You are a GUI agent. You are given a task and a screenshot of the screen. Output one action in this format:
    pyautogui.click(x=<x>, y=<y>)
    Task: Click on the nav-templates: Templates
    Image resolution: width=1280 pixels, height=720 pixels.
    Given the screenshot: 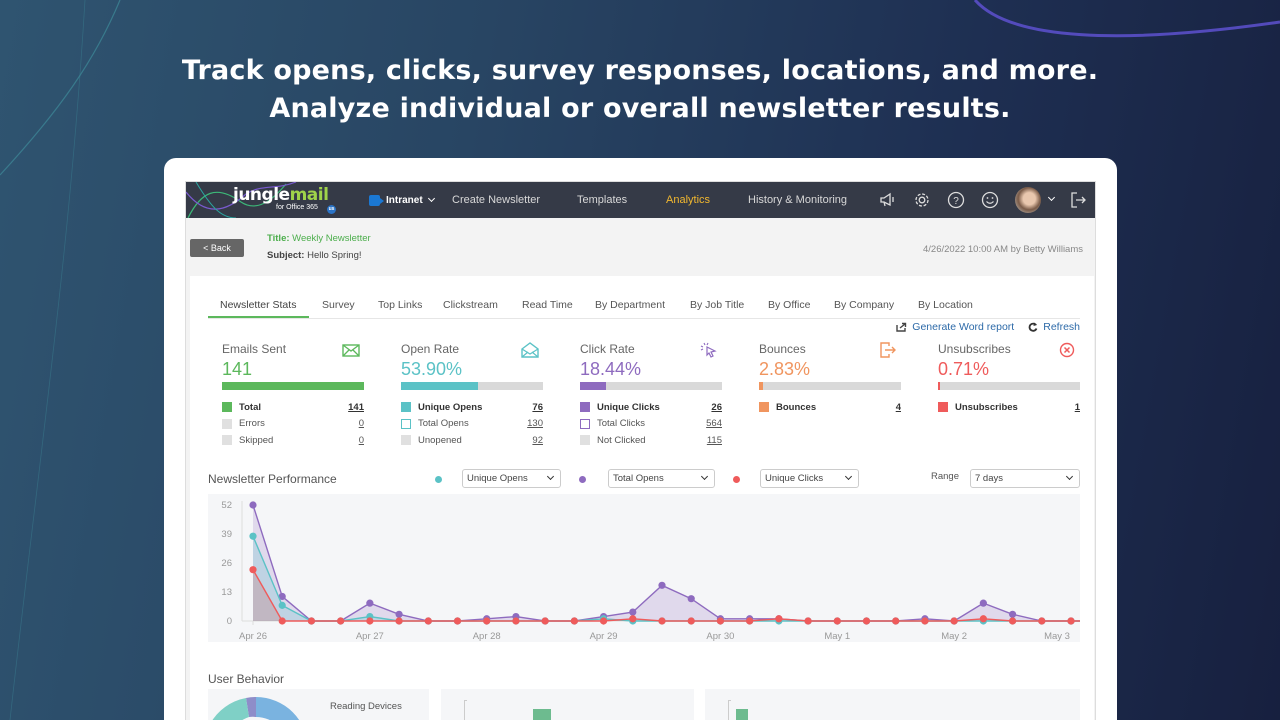 What is the action you would take?
    pyautogui.click(x=602, y=200)
    